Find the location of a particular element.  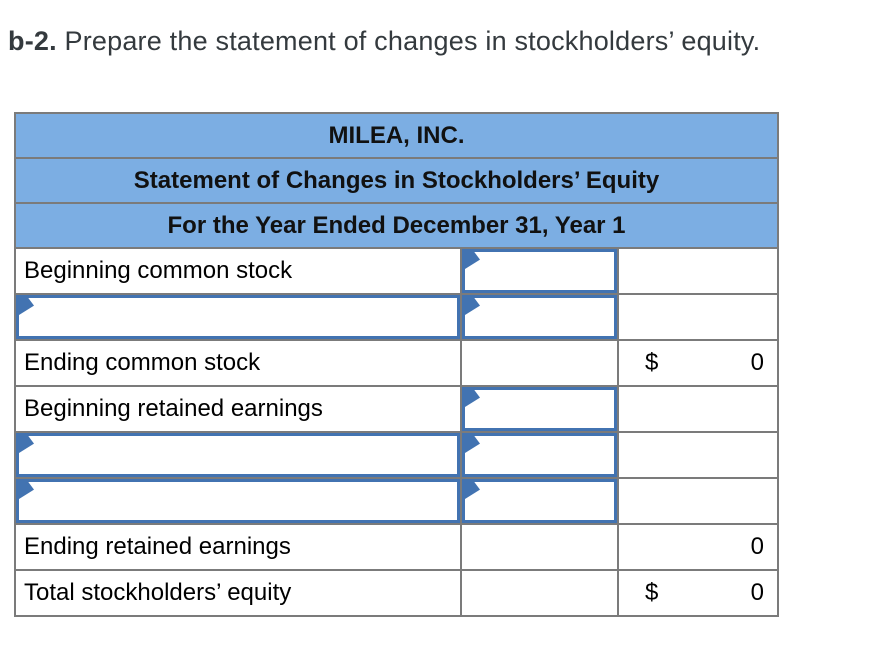

row-label: Beginning common stock is located at coordinates (238, 271).